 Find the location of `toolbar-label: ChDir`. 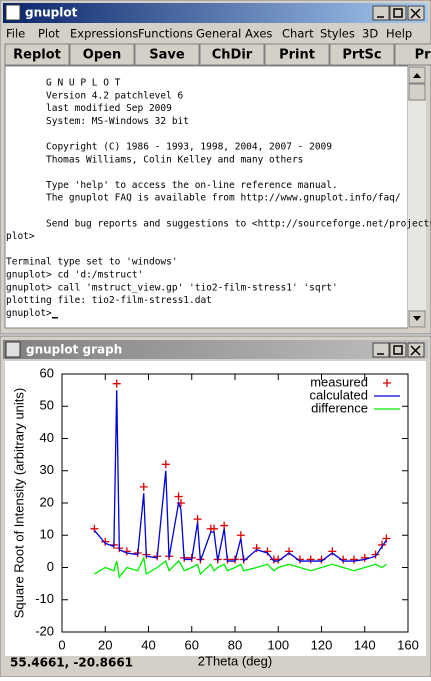

toolbar-label: ChDir is located at coordinates (232, 55).